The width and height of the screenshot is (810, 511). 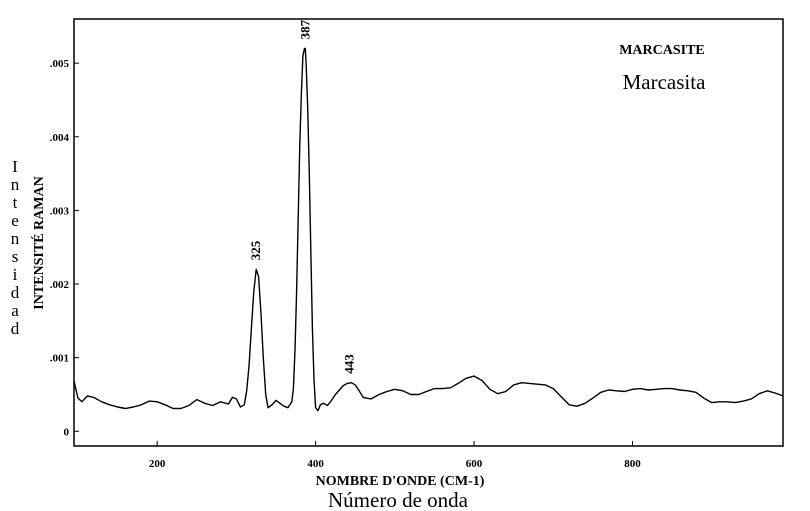 I want to click on x-axis-ticks: 200 400 600 800, so click(x=395, y=455).